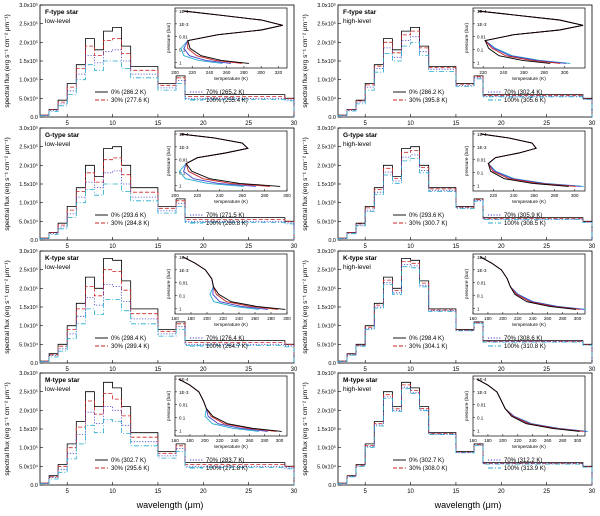  Describe the element at coordinates (58, 389) in the screenshot. I see `level-label: low-level` at that location.